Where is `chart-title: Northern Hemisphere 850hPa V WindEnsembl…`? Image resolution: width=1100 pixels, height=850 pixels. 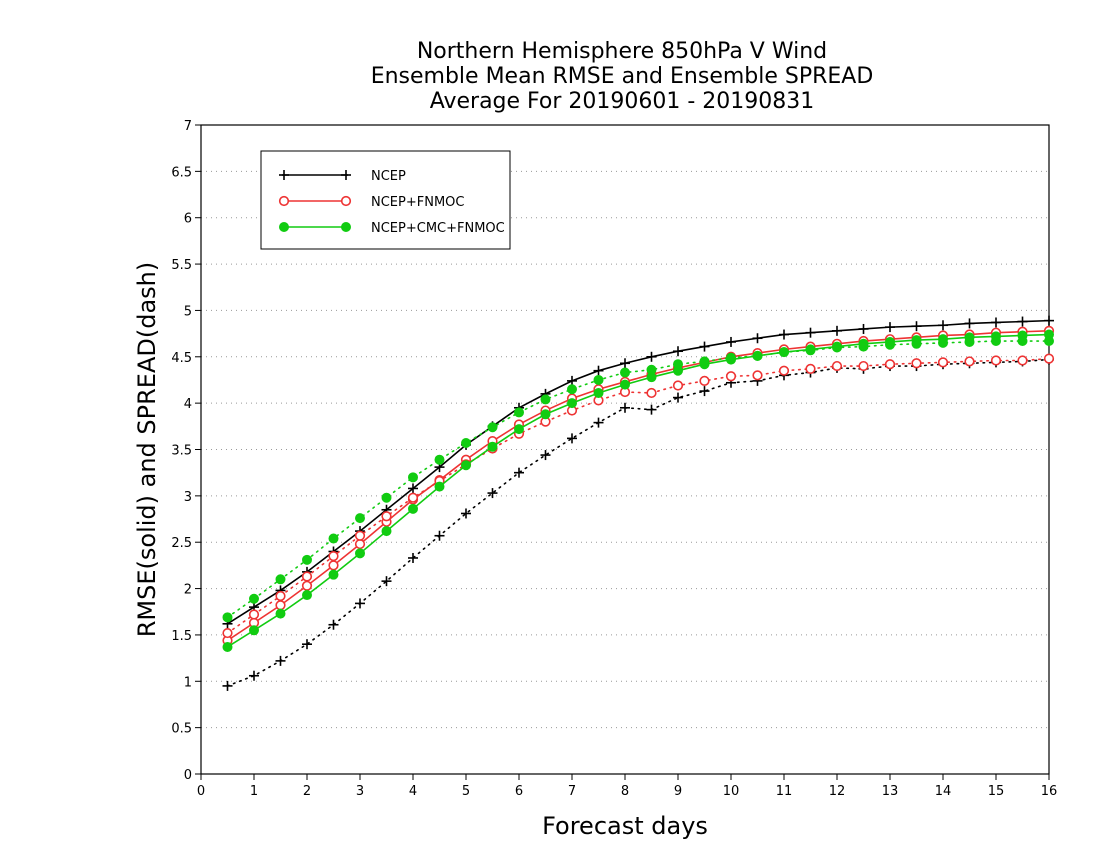
chart-title: Northern Hemisphere 850hPa V WindEnsembl… is located at coordinates (622, 76).